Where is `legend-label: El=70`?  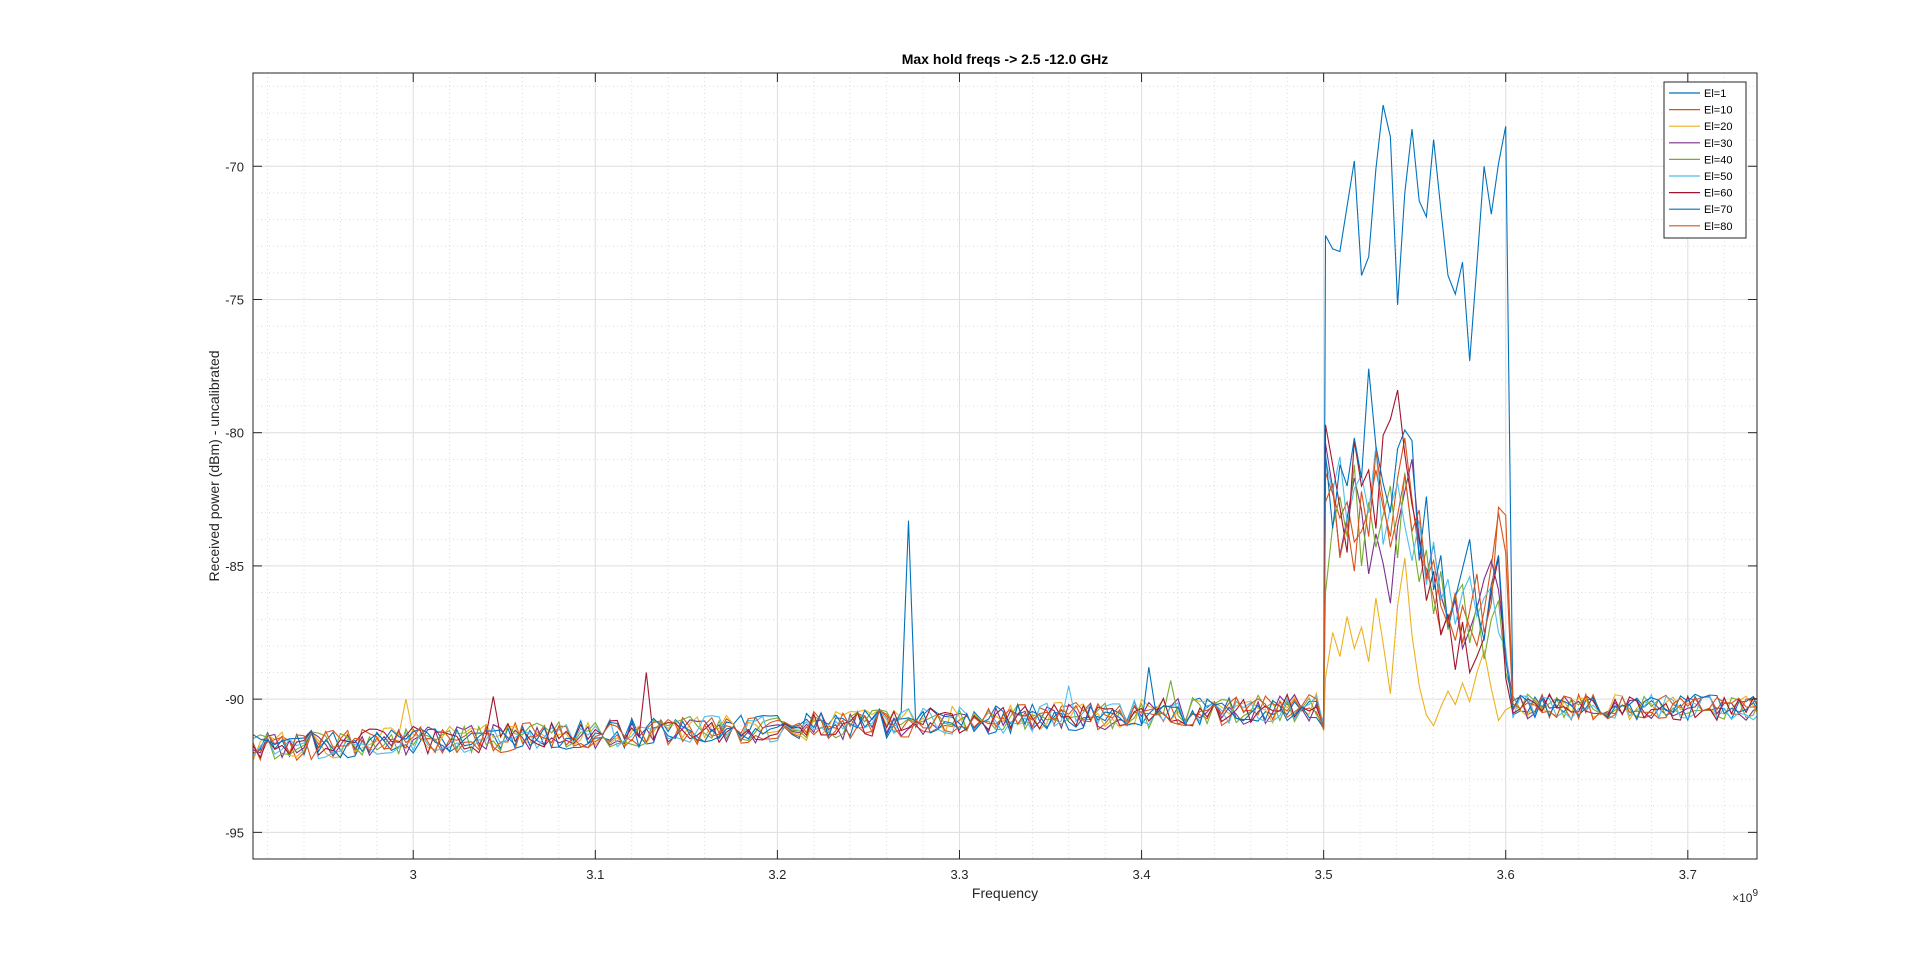
legend-label: El=70 is located at coordinates (1718, 210).